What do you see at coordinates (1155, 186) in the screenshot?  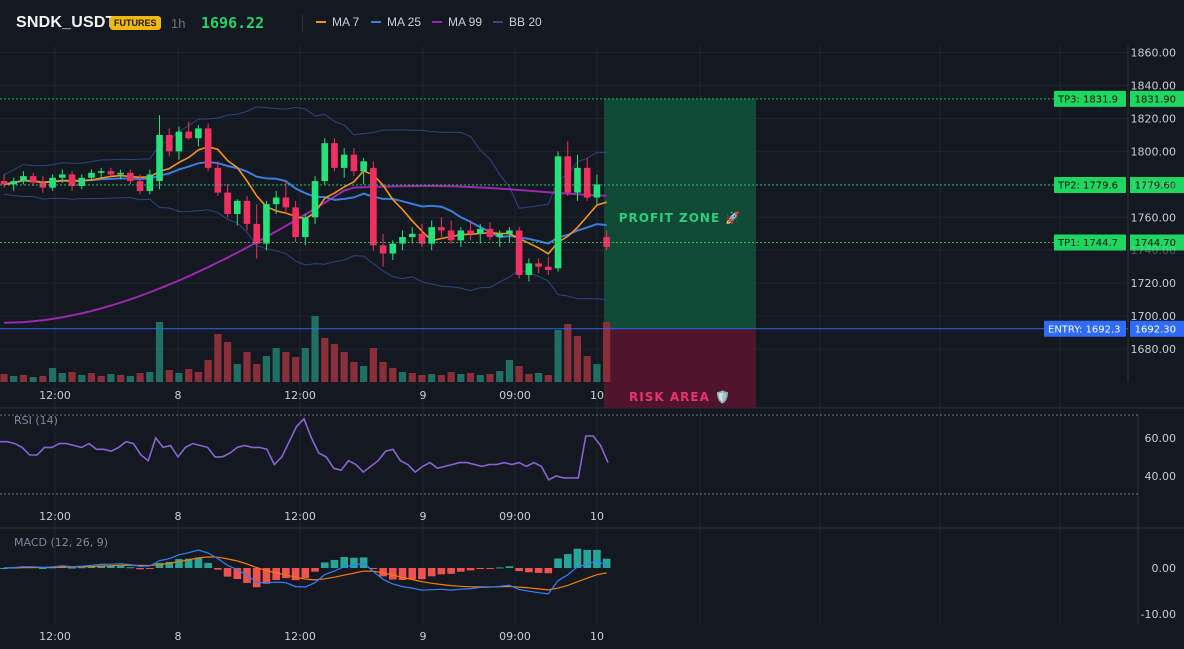 I see `level-price-label: 1779.60` at bounding box center [1155, 186].